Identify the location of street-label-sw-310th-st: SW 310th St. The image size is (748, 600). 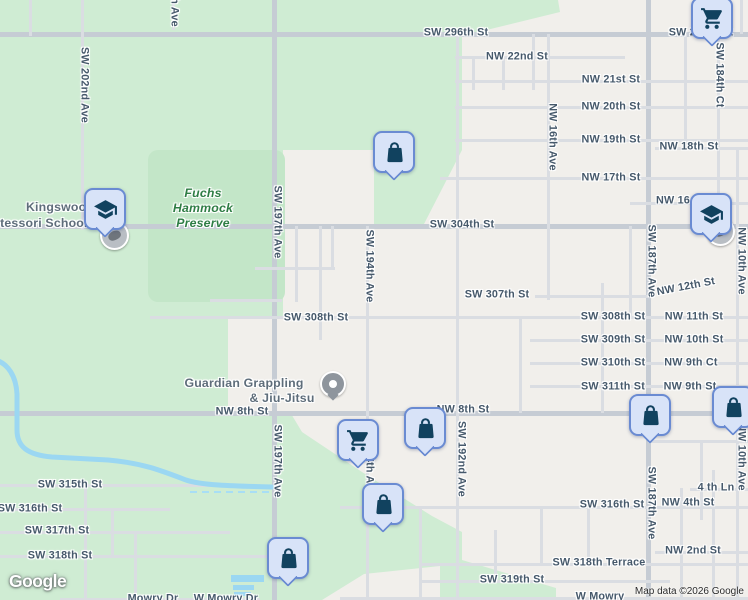
(613, 362).